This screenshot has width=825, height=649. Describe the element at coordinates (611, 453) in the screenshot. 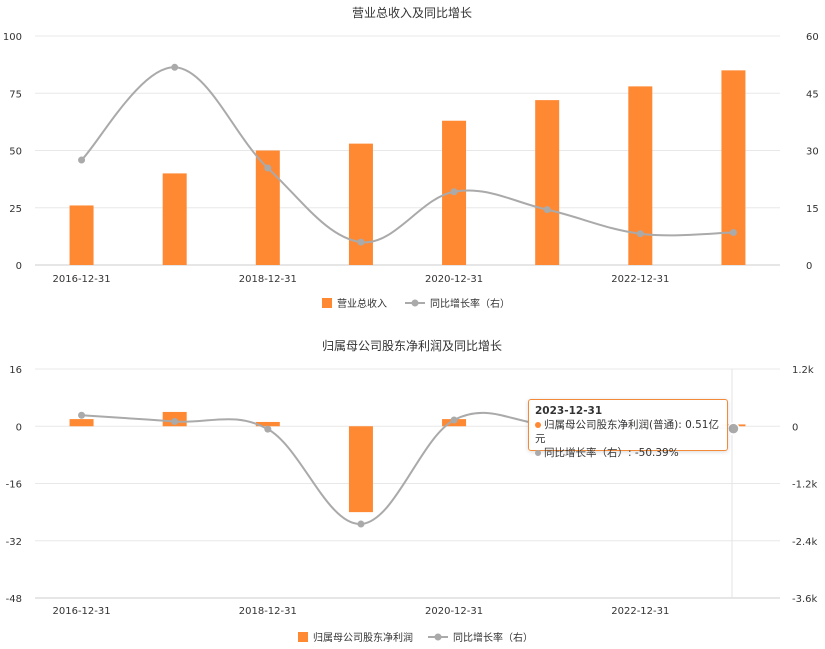

I see `tooltip-growth-text: 同比增长率（右）: -50.39%` at that location.